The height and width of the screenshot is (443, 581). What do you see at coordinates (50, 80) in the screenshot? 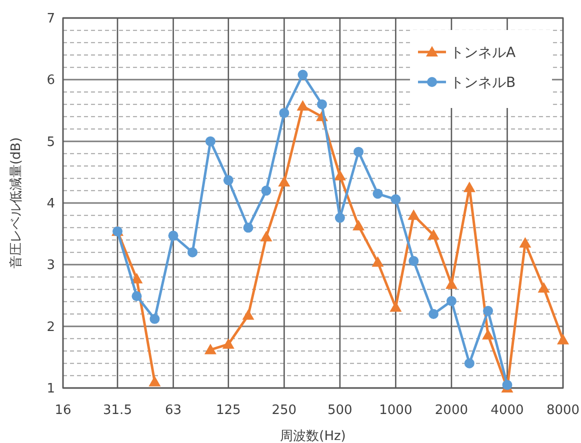
I see `y-tick-label: 6` at bounding box center [50, 80].